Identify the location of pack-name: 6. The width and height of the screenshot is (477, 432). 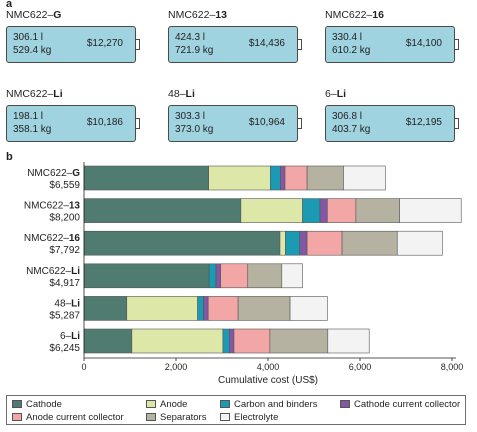
(328, 94).